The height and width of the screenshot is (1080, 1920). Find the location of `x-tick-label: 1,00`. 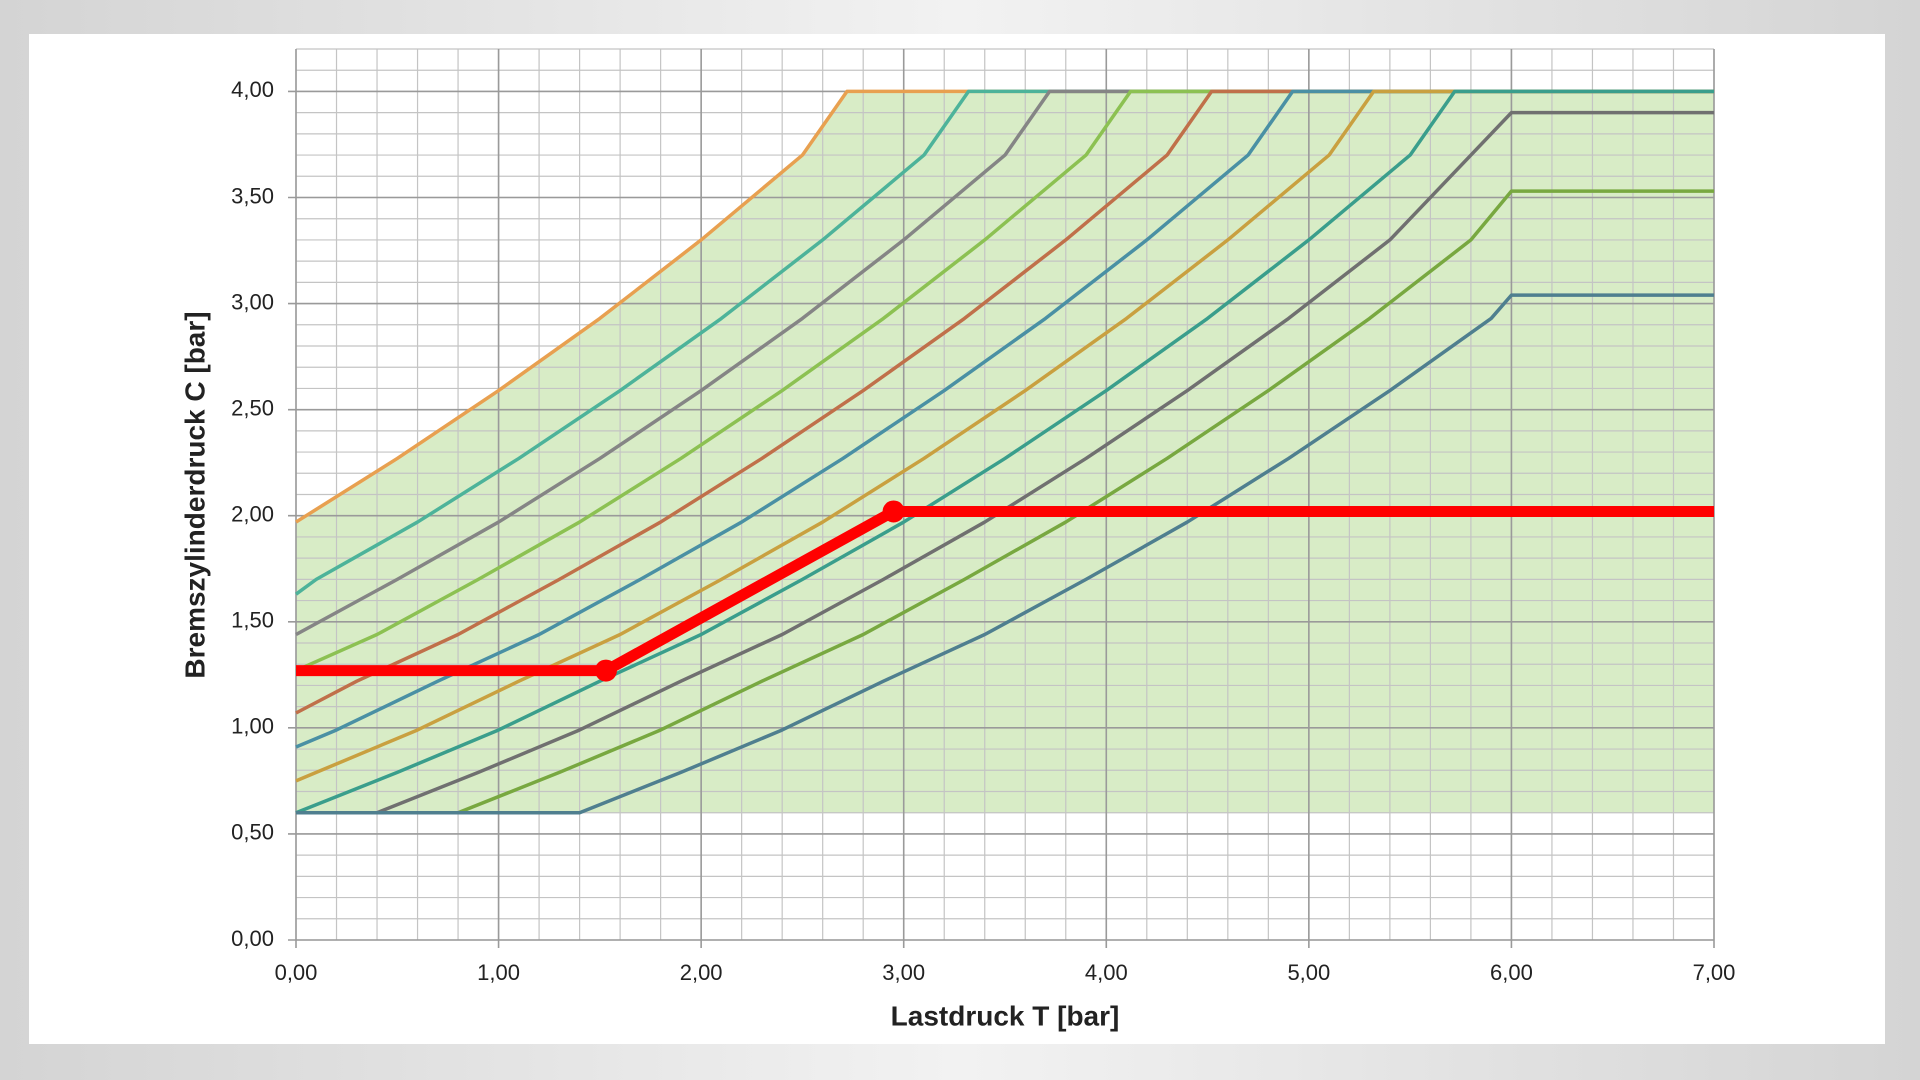

x-tick-label: 1,00 is located at coordinates (498, 972).